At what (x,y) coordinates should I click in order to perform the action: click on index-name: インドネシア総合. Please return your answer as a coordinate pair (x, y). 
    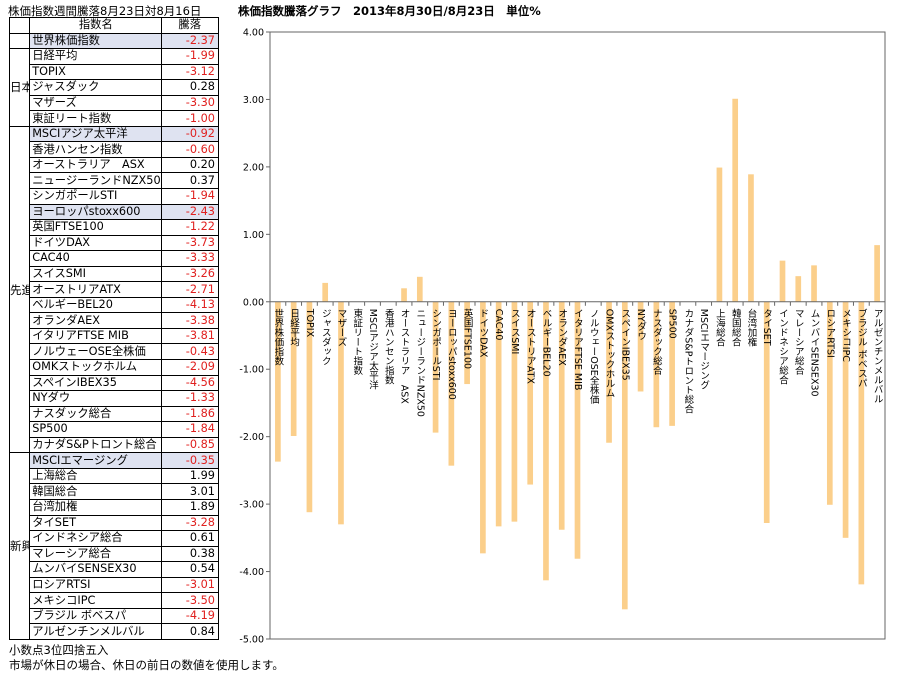
    Looking at the image, I should click on (96, 538).